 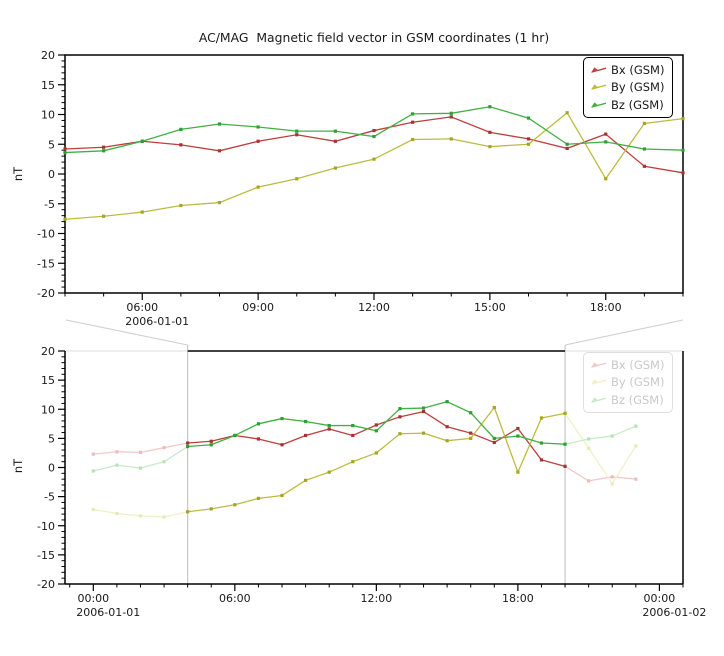 What do you see at coordinates (258, 307) in the screenshot?
I see `svg-text: 09:00` at bounding box center [258, 307].